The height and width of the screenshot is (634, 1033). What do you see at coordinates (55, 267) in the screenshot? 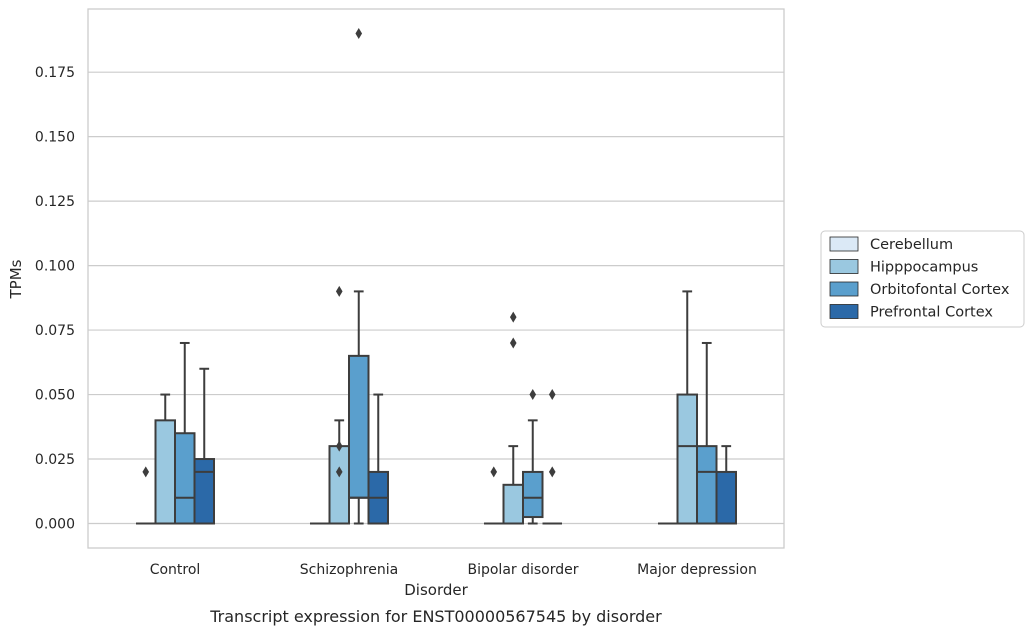
I see `y-tick-label: 0.100` at bounding box center [55, 267].